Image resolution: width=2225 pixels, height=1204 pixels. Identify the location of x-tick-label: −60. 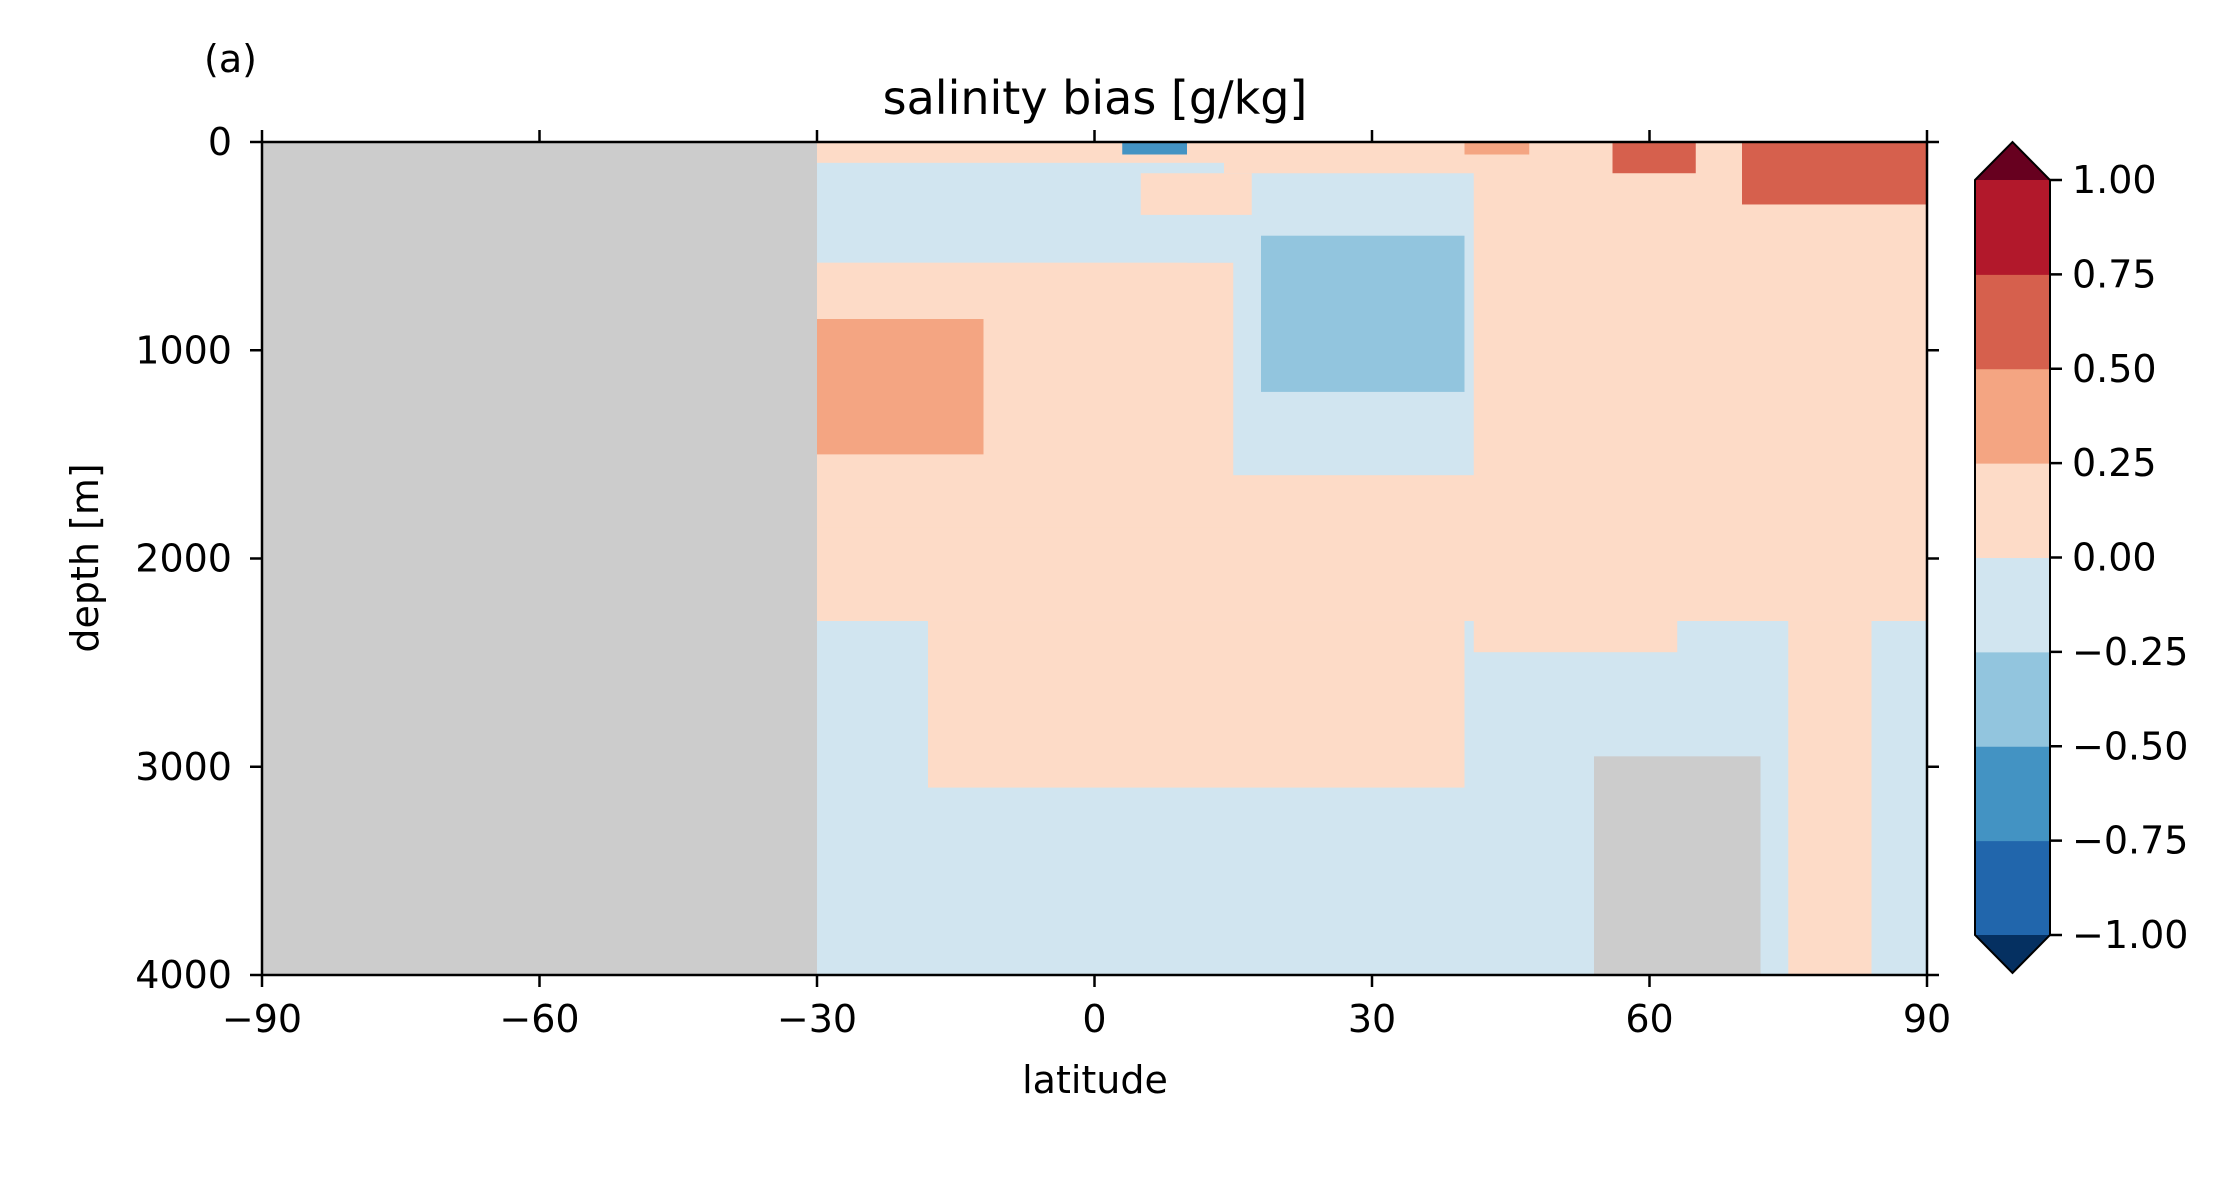
(539, 1019).